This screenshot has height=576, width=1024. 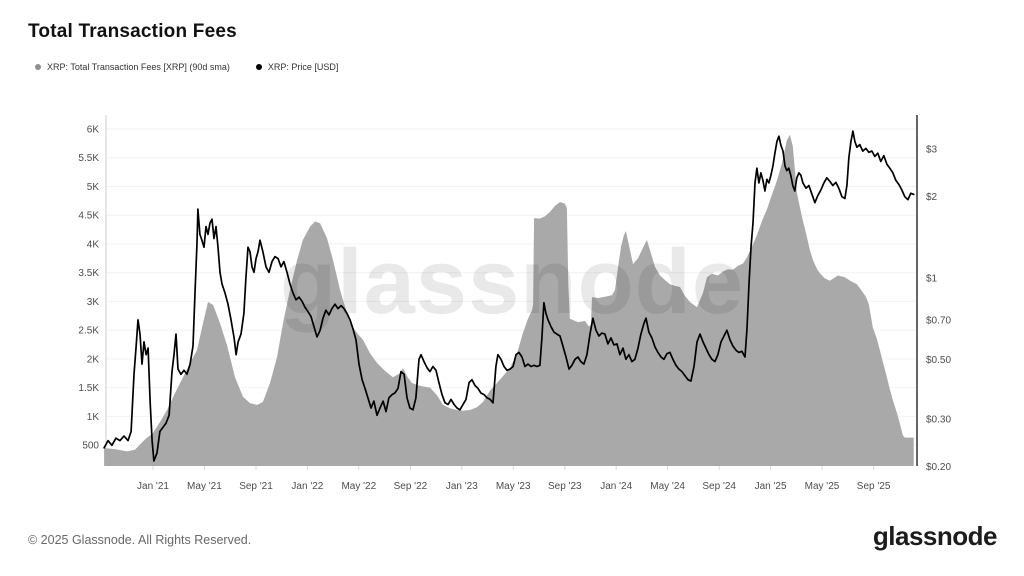 I want to click on x-axis-tick-label: Sep '25, so click(x=874, y=486).